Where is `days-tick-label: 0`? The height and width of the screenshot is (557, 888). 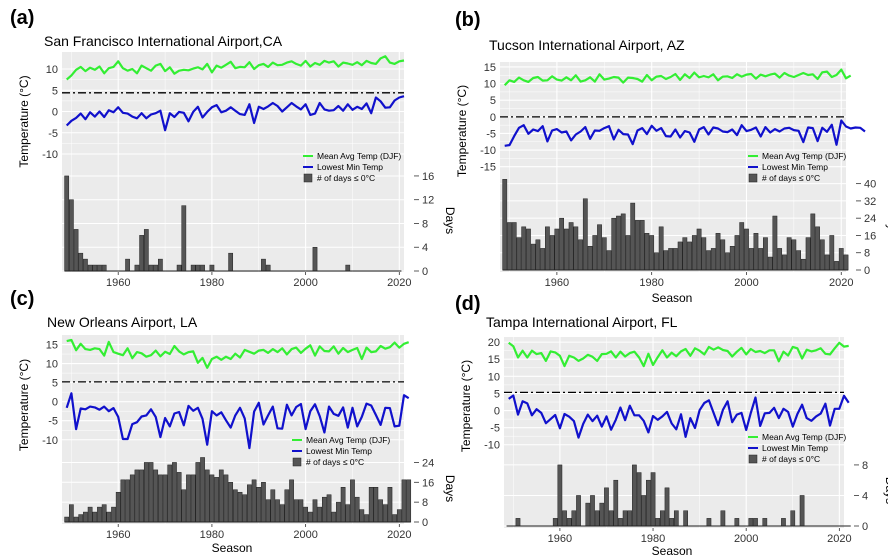 days-tick-label: 0 is located at coordinates (425, 272).